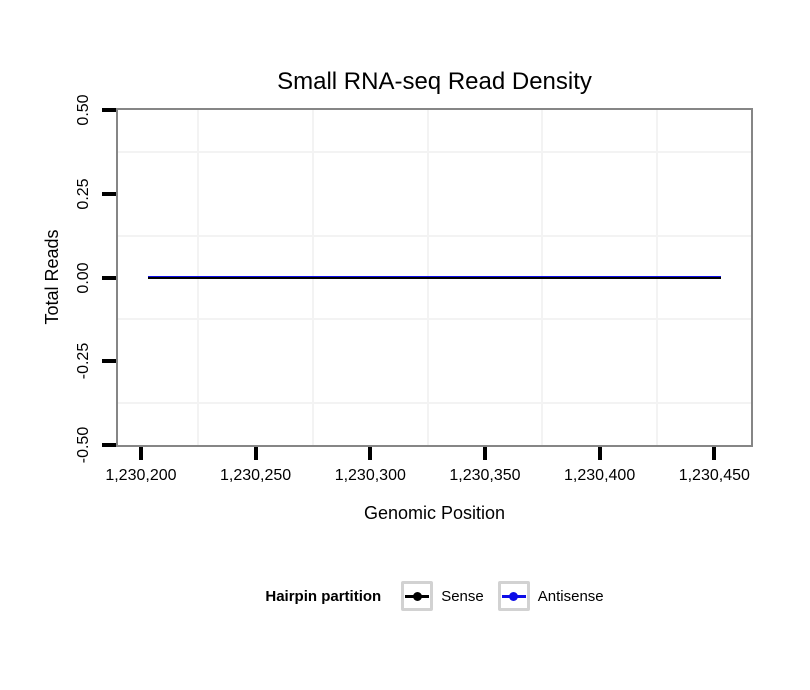  What do you see at coordinates (323, 596) in the screenshot?
I see `legend-title: Hairpin partition` at bounding box center [323, 596].